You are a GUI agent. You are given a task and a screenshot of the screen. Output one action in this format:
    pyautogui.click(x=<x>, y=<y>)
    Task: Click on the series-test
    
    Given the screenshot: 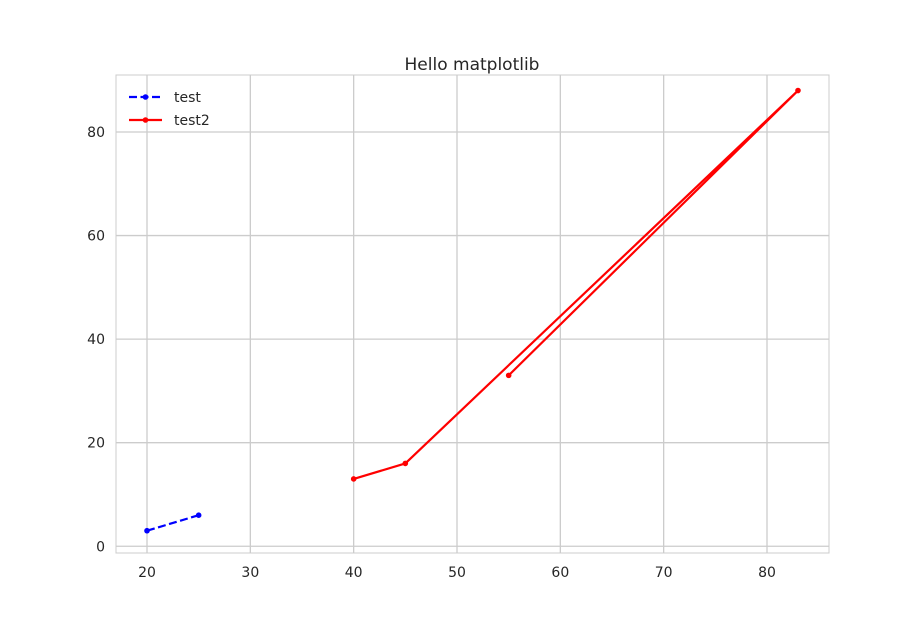 What is the action you would take?
    pyautogui.click(x=173, y=523)
    